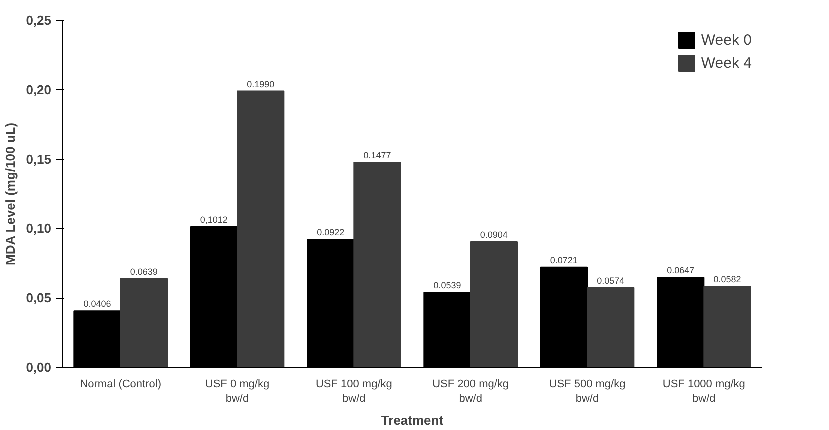 Image resolution: width=829 pixels, height=430 pixels. Describe the element at coordinates (587, 391) in the screenshot. I see `x-tick-label: USF 500 mg/kg bw/d` at that location.